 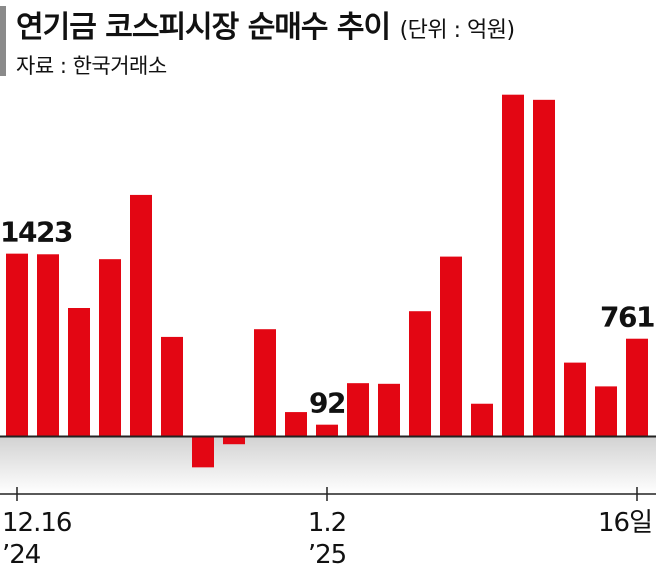 What do you see at coordinates (328, 465) in the screenshot?
I see `negative-zone-band` at bounding box center [328, 465].